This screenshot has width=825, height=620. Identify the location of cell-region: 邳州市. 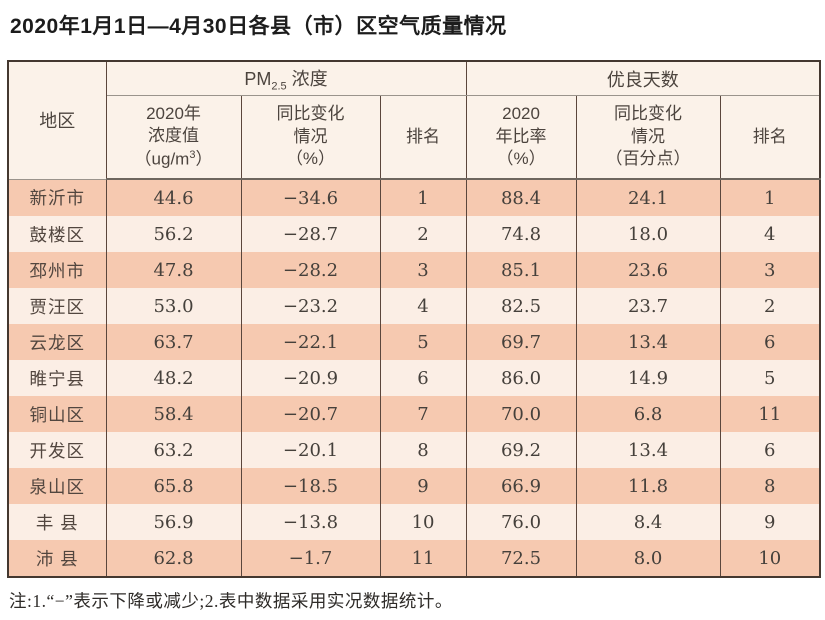
(57, 270).